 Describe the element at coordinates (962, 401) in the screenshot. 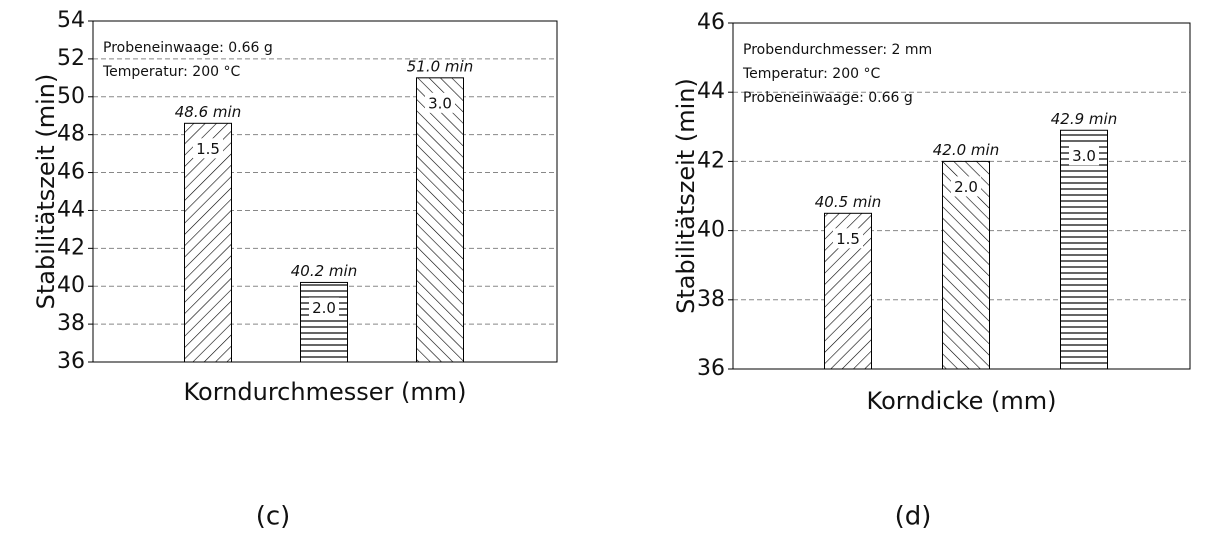

I see `x-axis-label: Korndicke (mm)` at that location.